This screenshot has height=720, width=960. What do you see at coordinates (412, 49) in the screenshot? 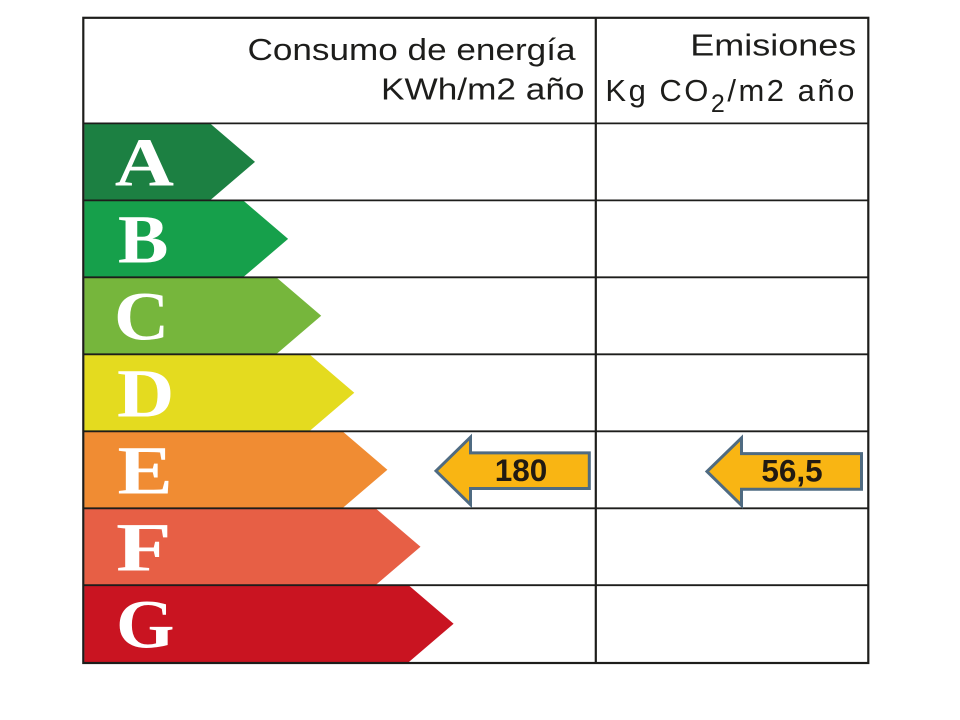
I see `svg-text: Consumo de energía` at bounding box center [412, 49].